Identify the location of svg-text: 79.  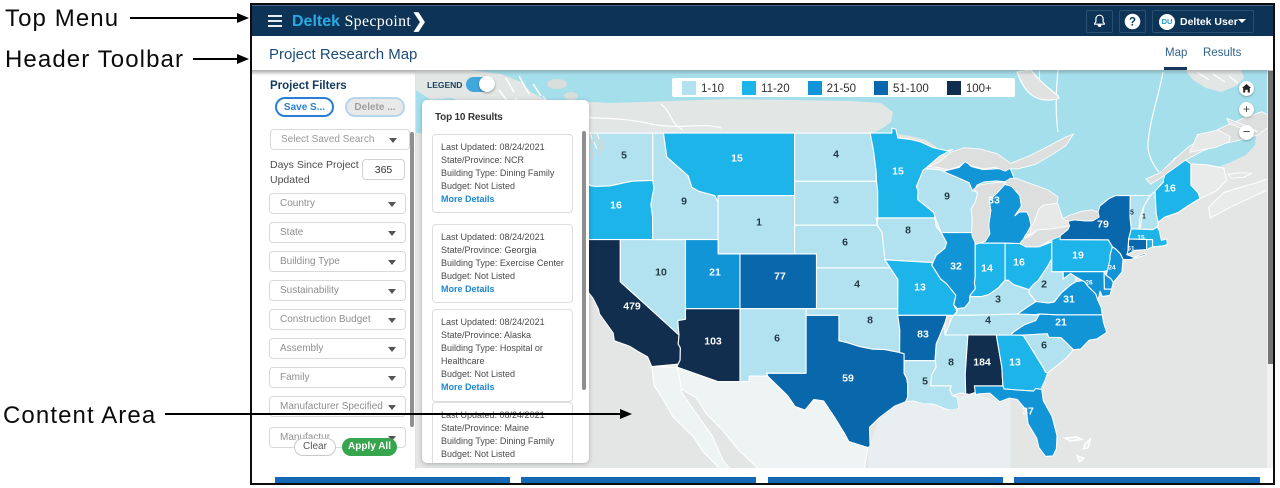
(1103, 225).